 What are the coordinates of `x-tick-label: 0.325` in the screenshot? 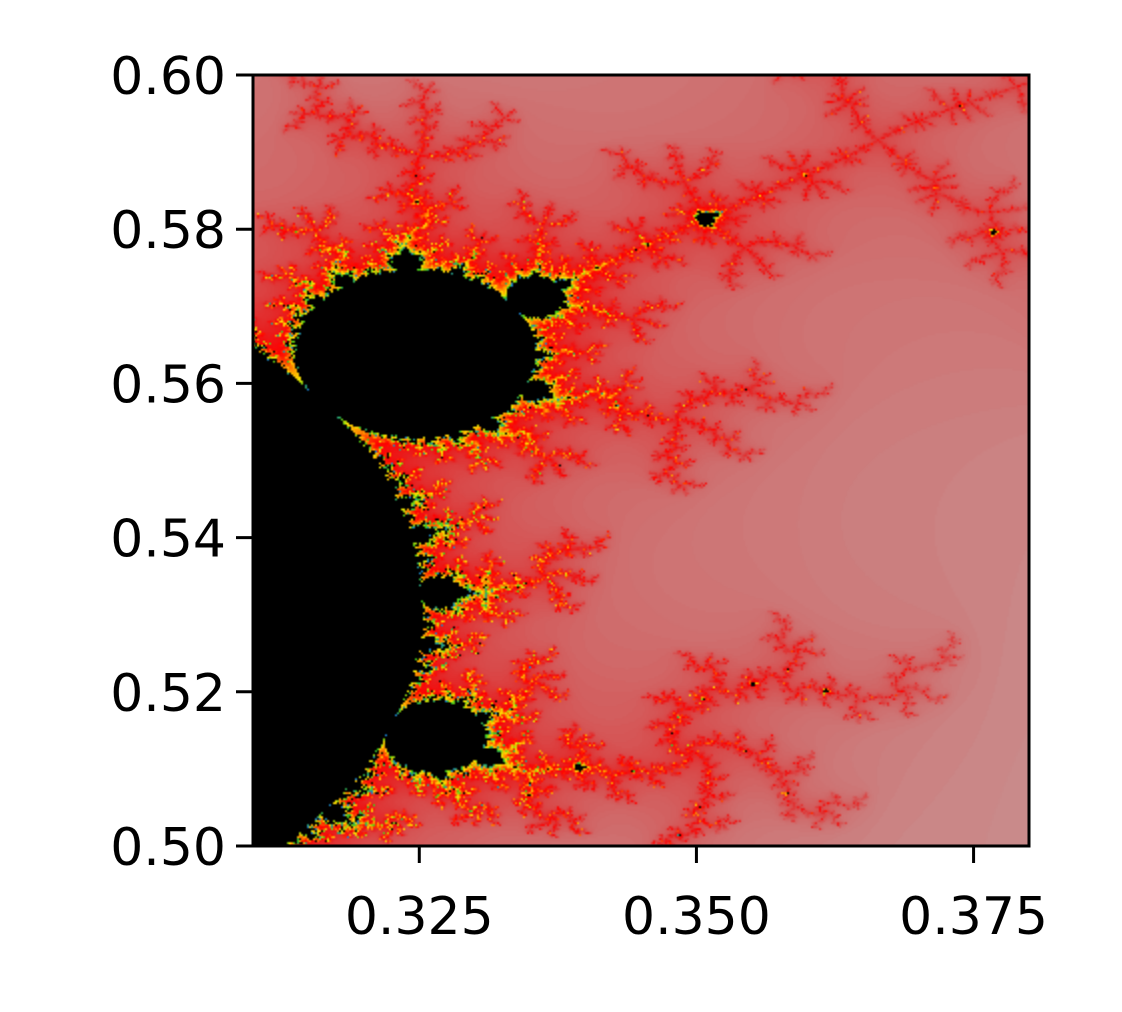 It's located at (419, 917).